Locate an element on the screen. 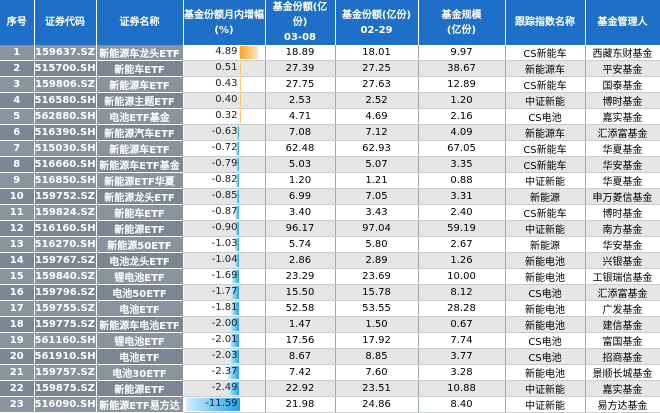 This screenshot has width=660, height=413. fund-scale: 1.26 is located at coordinates (462, 261).